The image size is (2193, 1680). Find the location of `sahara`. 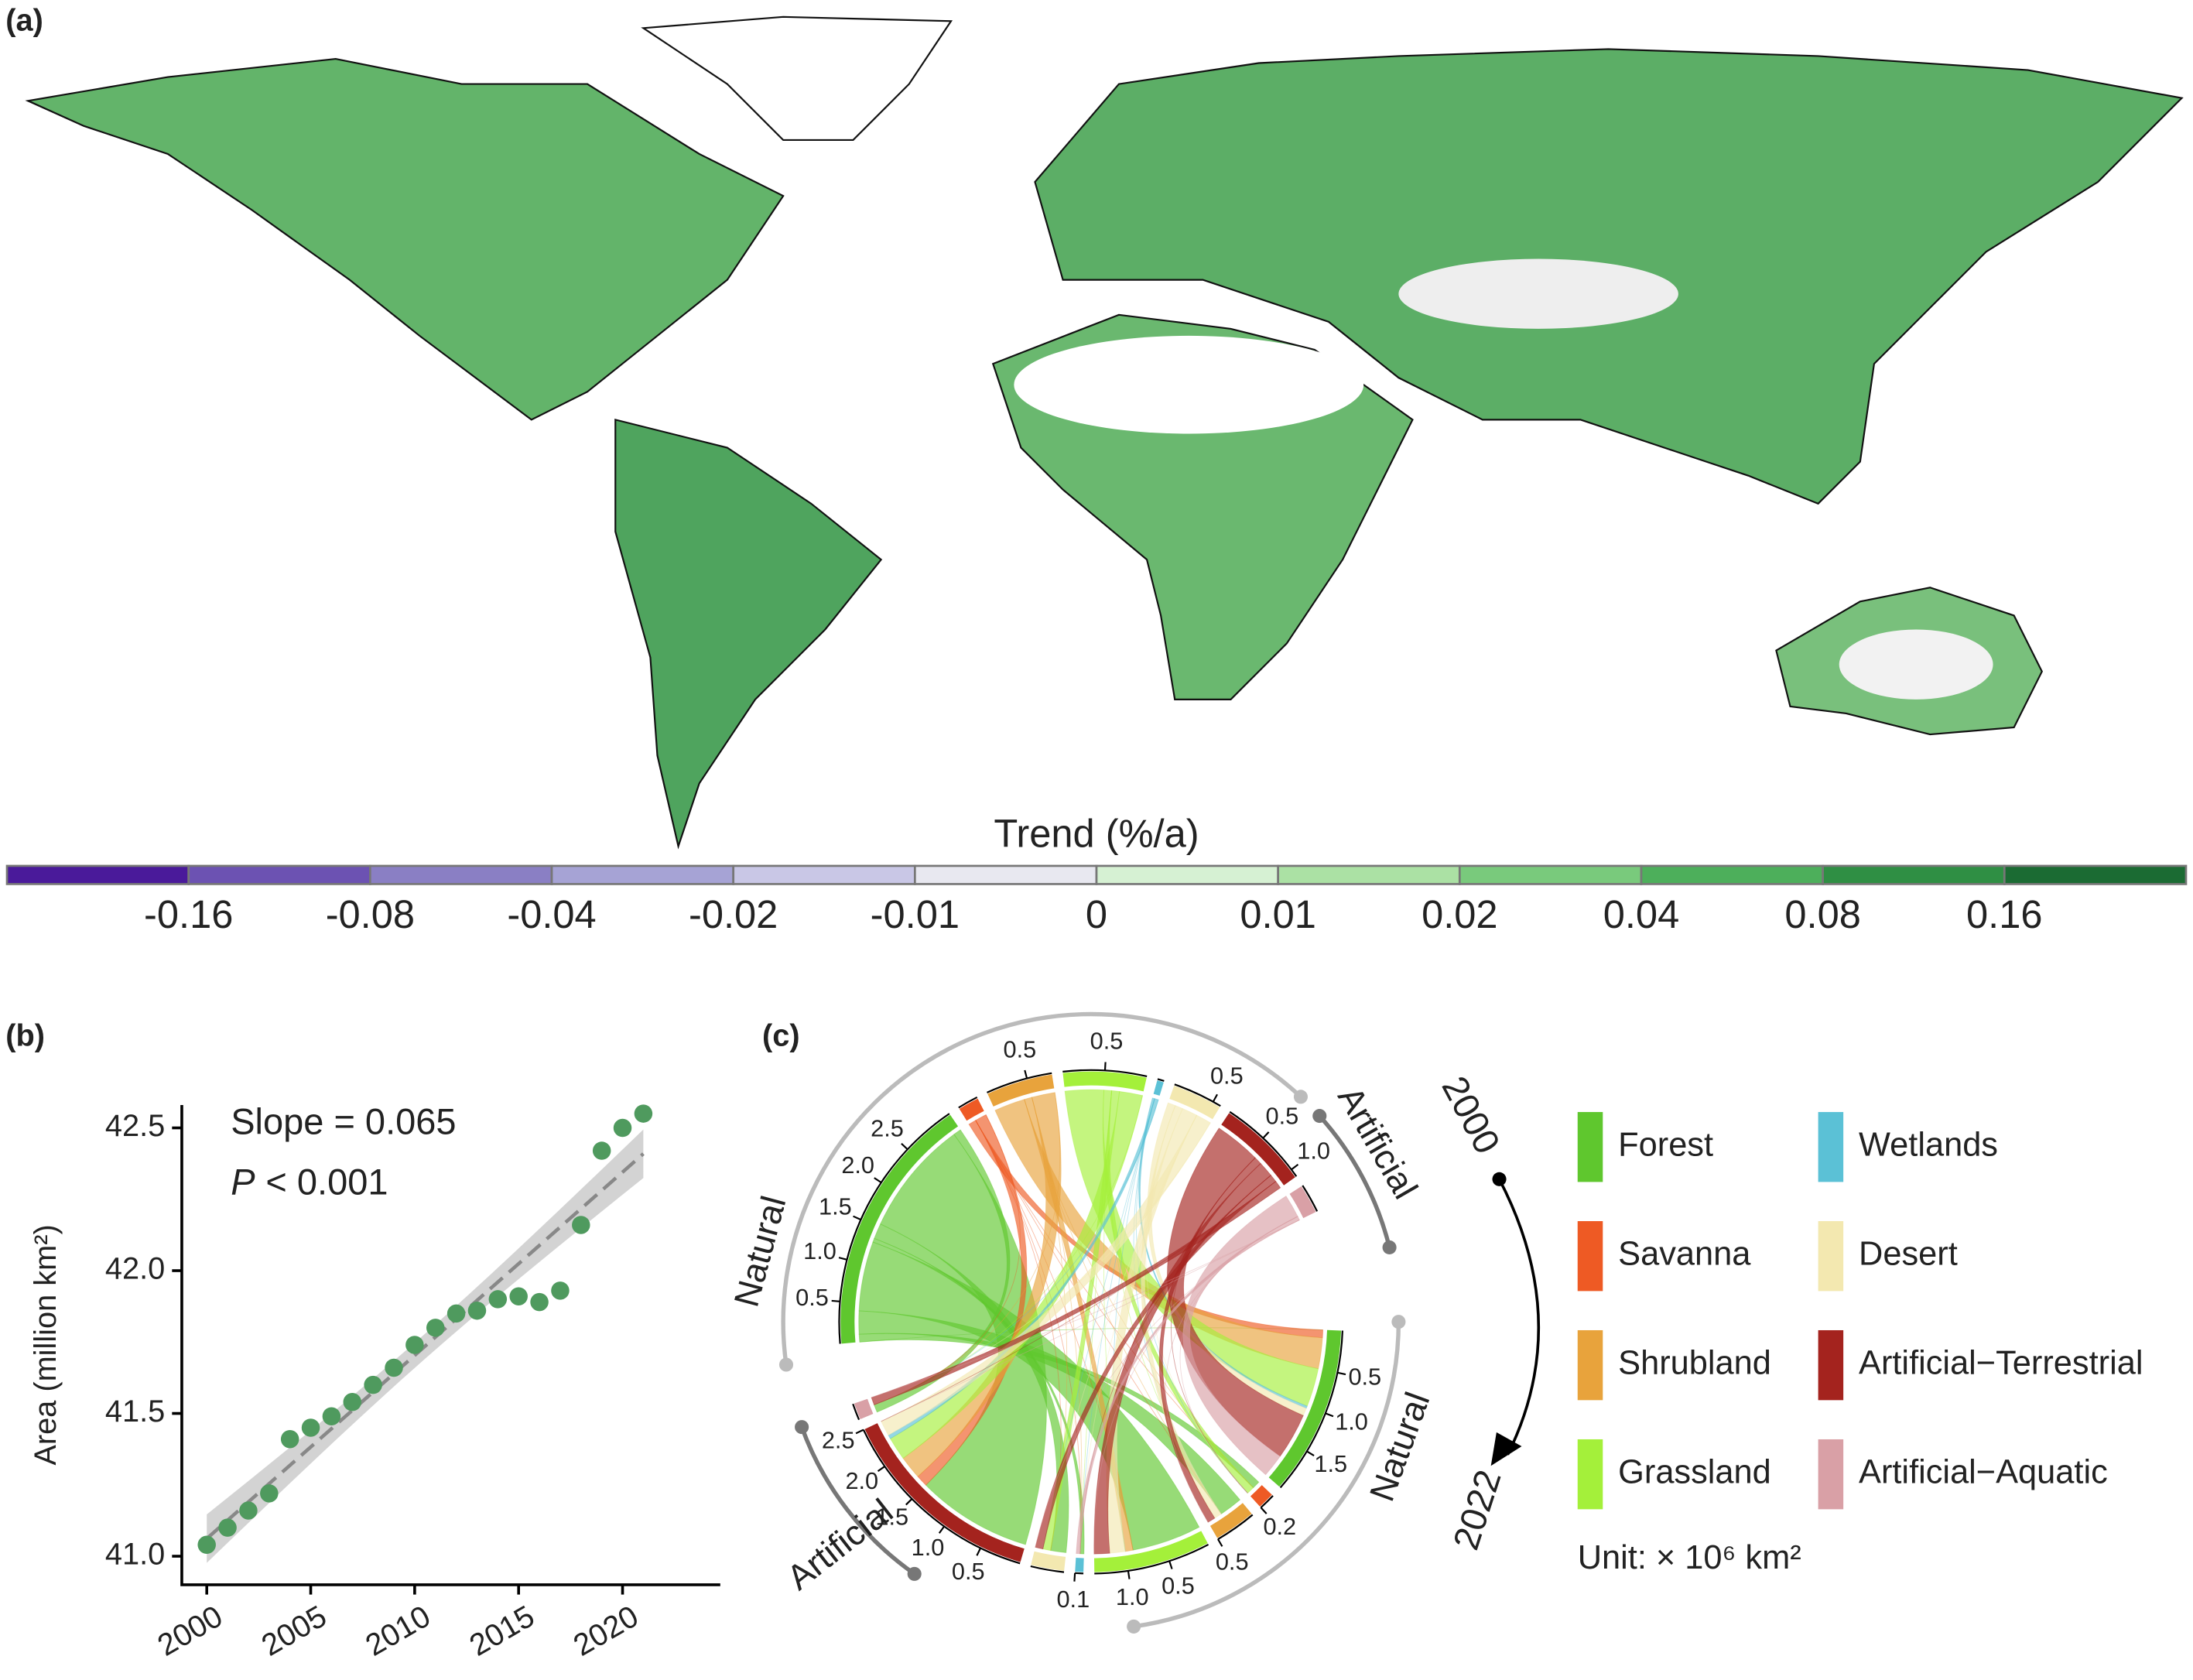

sahara is located at coordinates (1189, 384).